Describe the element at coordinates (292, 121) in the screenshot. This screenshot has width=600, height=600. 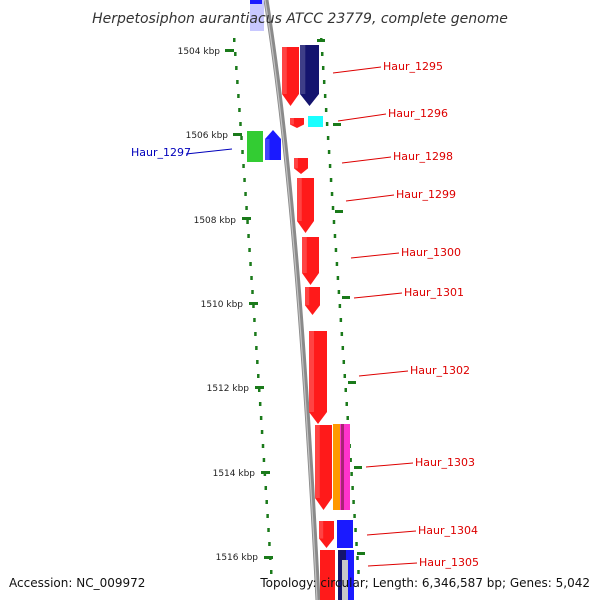
I see `feature-haur-1296-red-shine` at that location.